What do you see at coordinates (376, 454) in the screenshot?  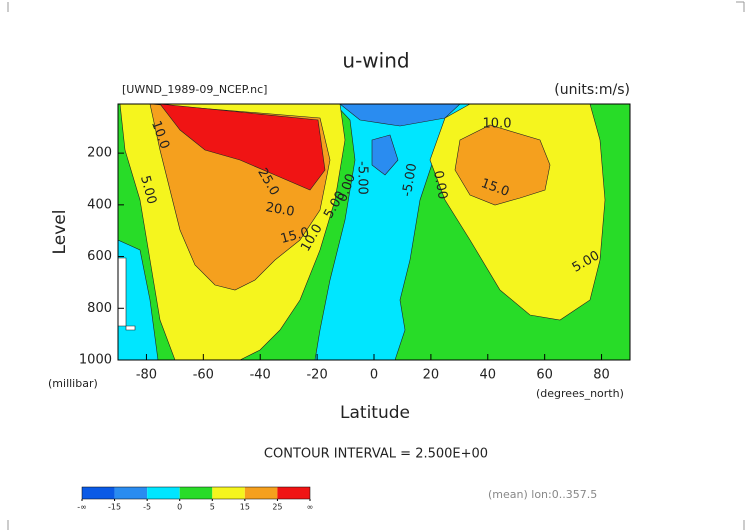 I see `contour-interval: CONTOUR INTERVAL = 2.500E+00` at bounding box center [376, 454].